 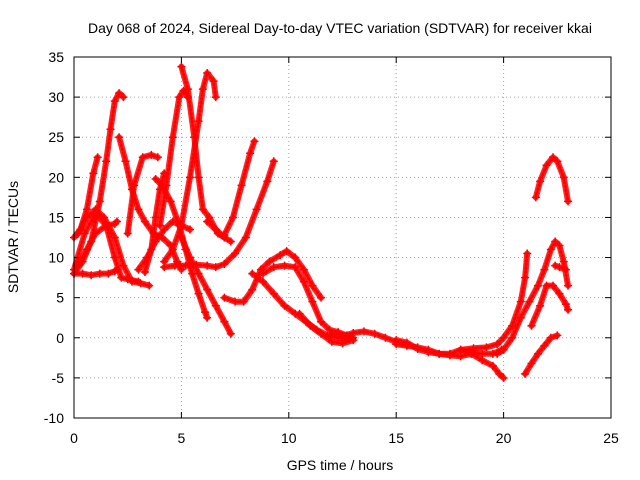 I want to click on x-tick-label: 0, so click(x=74, y=438).